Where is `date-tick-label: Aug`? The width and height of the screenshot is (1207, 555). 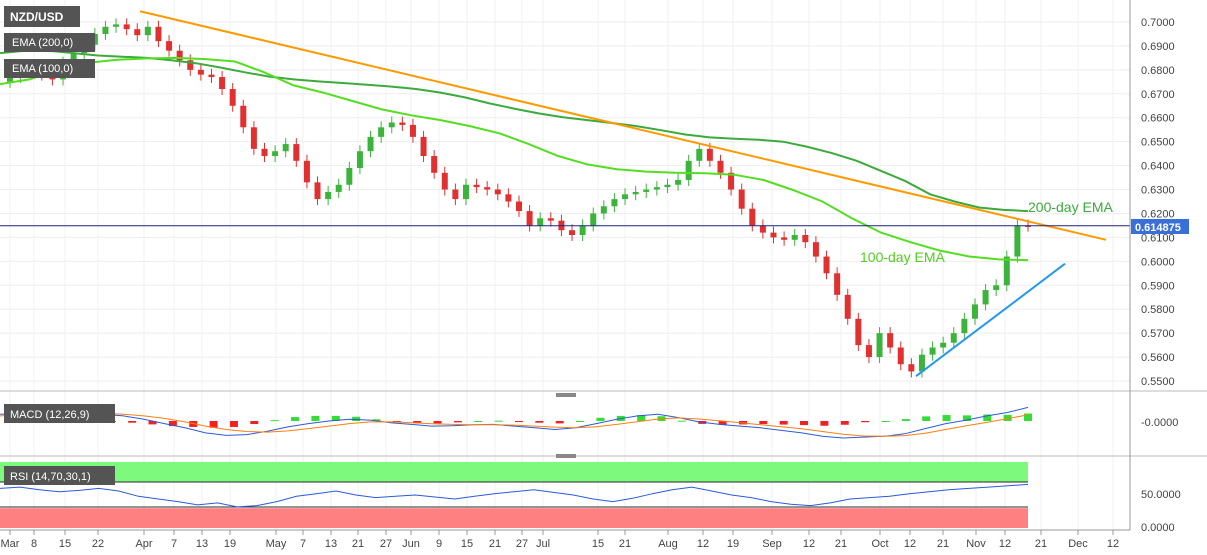 date-tick-label: Aug is located at coordinates (668, 544).